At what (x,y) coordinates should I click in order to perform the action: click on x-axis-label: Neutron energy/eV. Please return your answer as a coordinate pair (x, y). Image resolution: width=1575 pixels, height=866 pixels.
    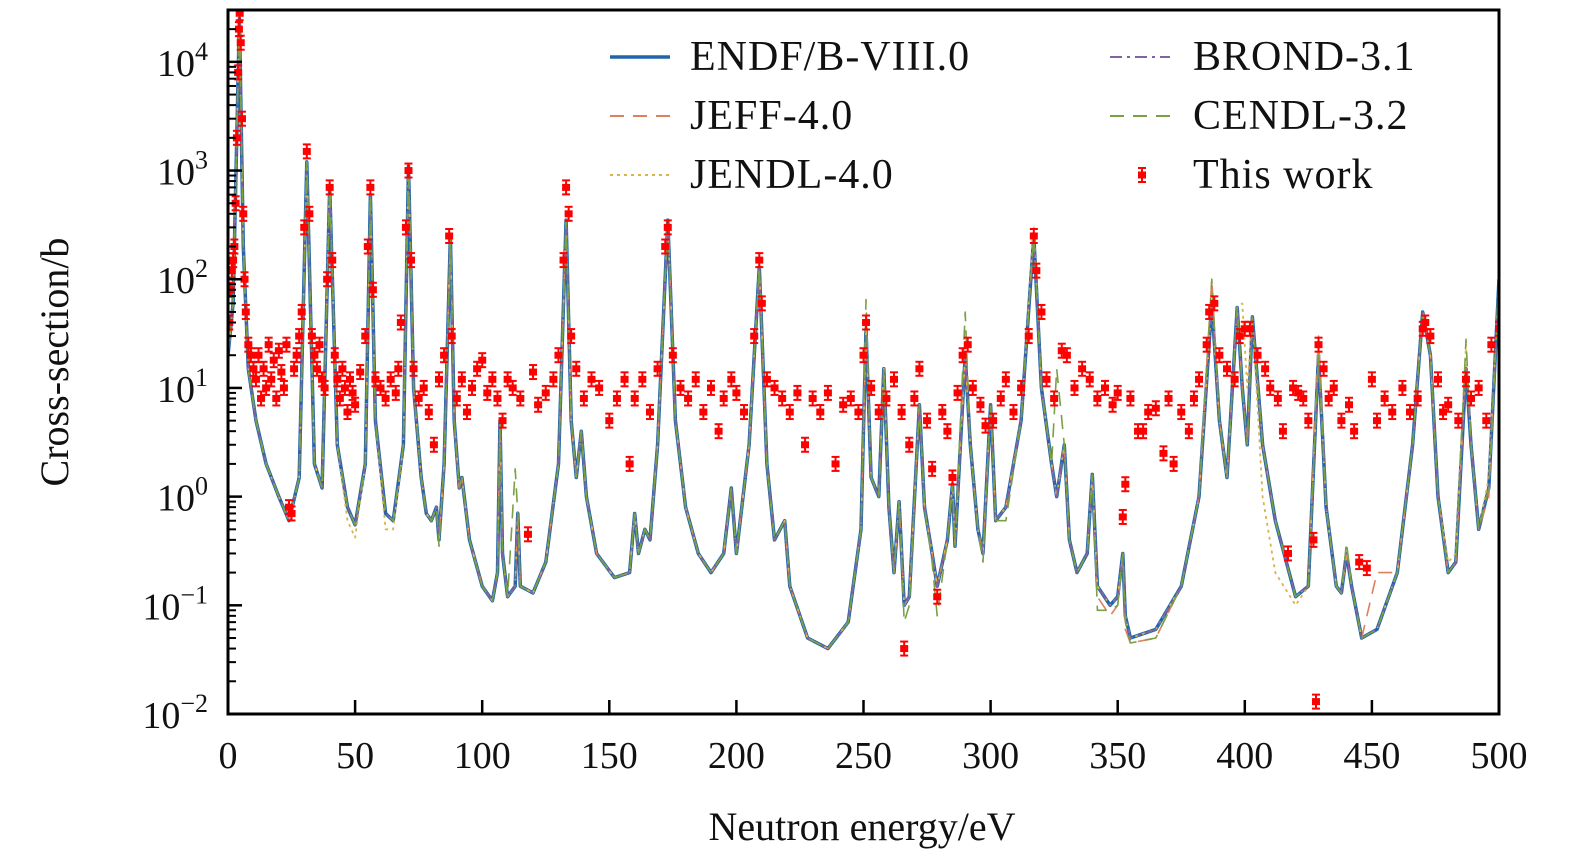
    Looking at the image, I should click on (862, 826).